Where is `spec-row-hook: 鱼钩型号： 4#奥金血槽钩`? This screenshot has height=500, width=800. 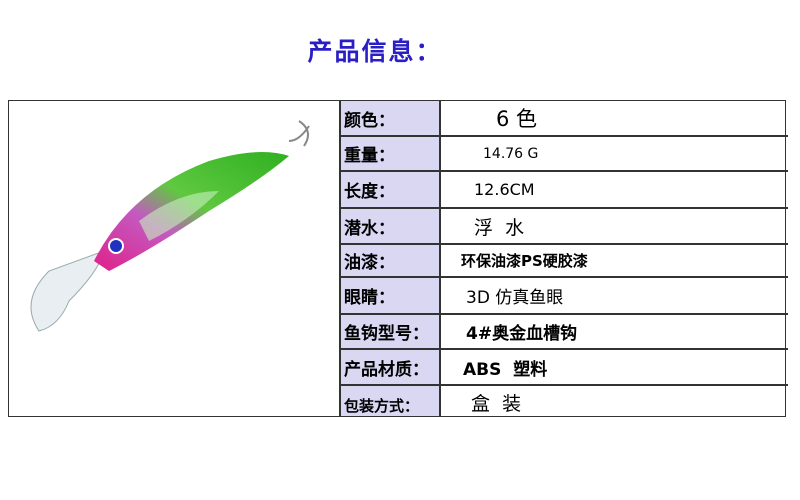 spec-row-hook: 鱼钩型号： 4#奥金血槽钩 is located at coordinates (564, 332).